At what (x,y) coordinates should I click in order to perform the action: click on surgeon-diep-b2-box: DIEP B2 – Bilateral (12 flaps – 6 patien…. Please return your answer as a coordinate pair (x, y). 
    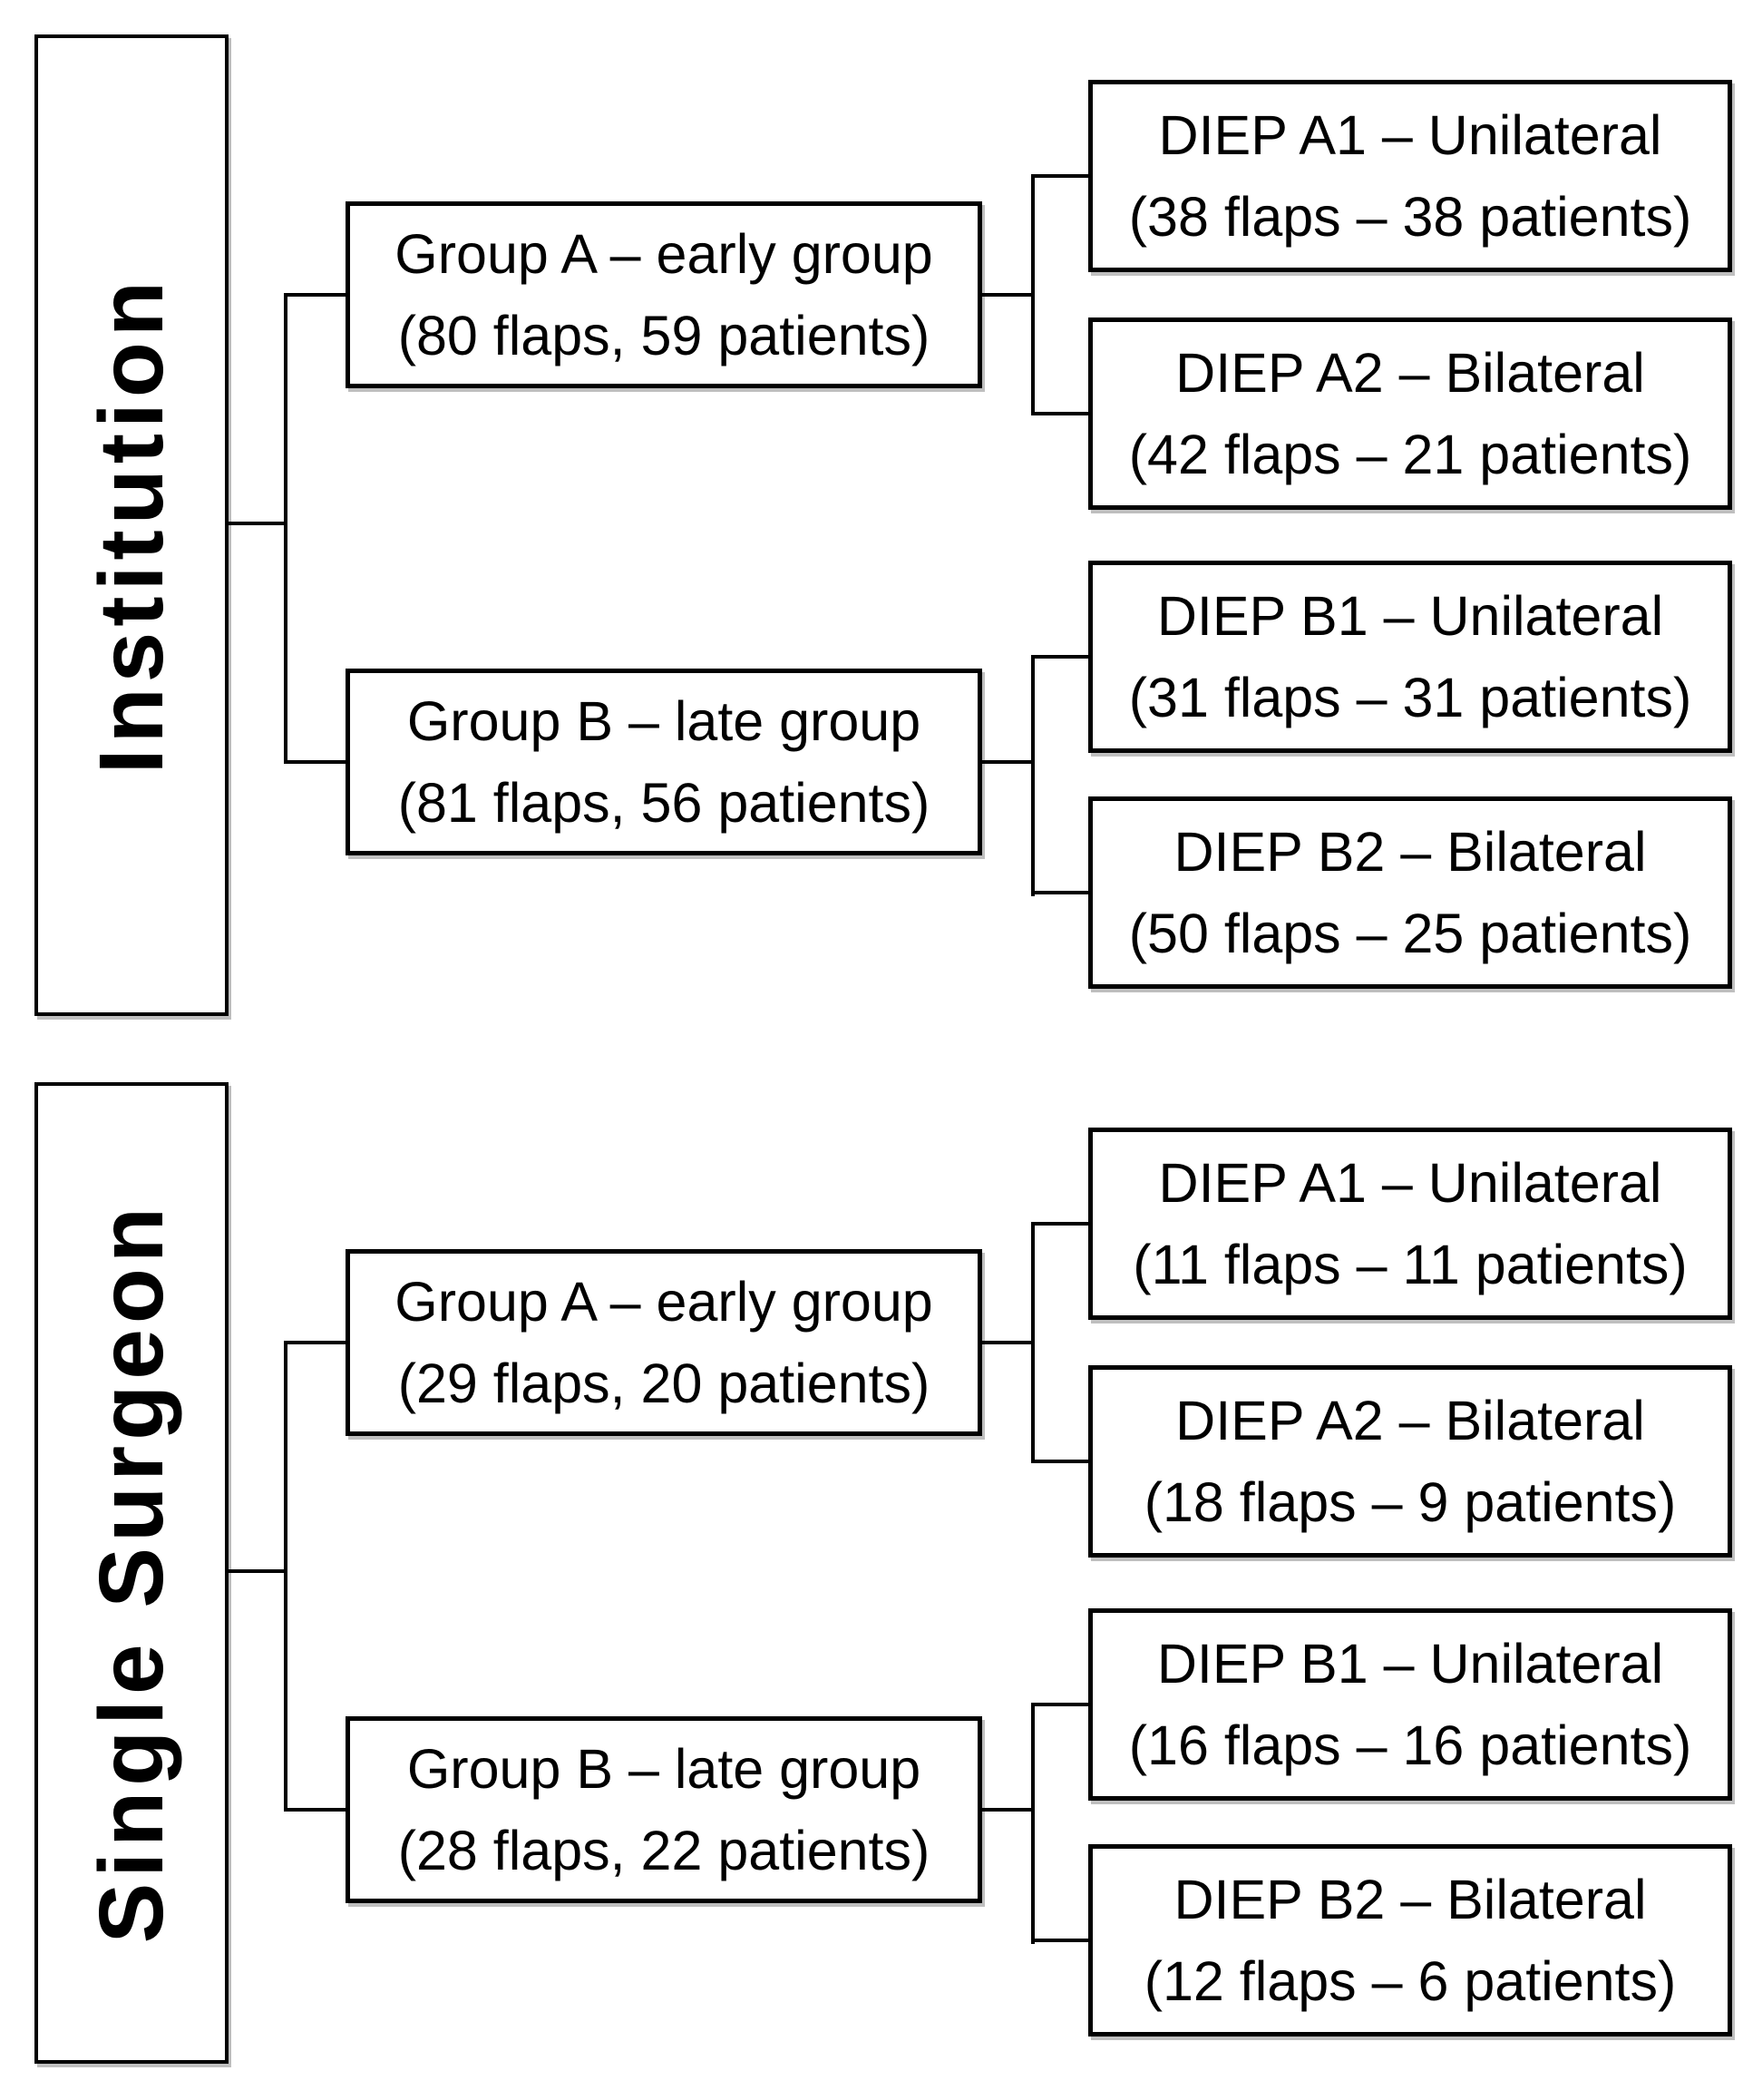
    Looking at the image, I should click on (1410, 1941).